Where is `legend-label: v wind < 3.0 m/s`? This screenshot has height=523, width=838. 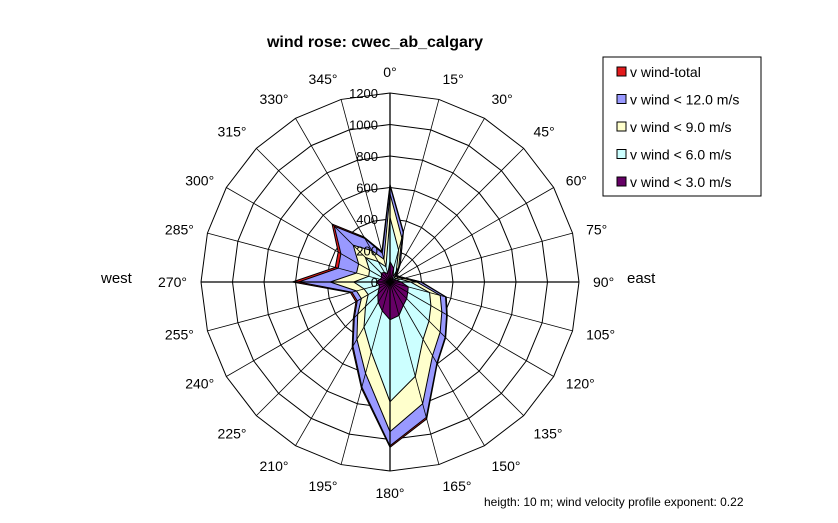 legend-label: v wind < 3.0 m/s is located at coordinates (681, 182).